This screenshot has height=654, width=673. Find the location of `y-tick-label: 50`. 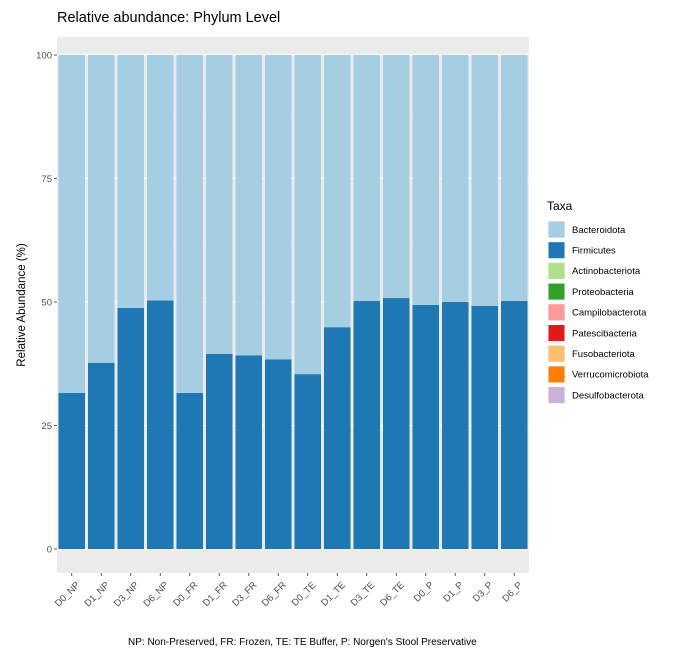

y-tick-label: 50 is located at coordinates (46, 303).